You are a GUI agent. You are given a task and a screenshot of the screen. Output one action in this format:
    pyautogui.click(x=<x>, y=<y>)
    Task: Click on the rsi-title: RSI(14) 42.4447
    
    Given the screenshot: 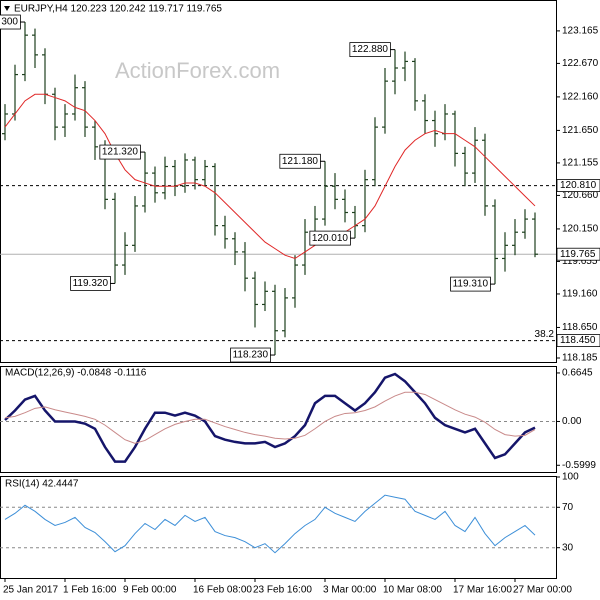 What is the action you would take?
    pyautogui.click(x=42, y=484)
    